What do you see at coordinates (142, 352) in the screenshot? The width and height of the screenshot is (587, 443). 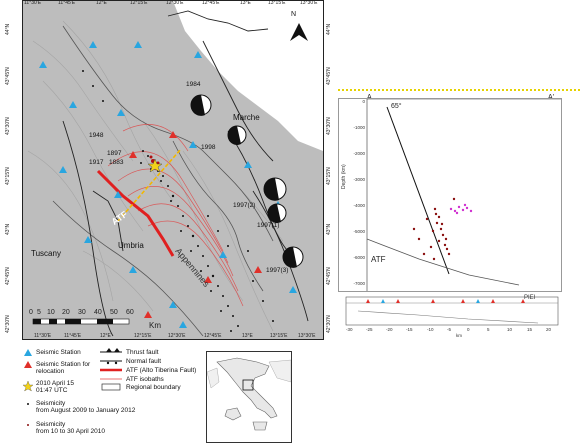 I see `legend-thrust: Thrust fault` at bounding box center [142, 352].